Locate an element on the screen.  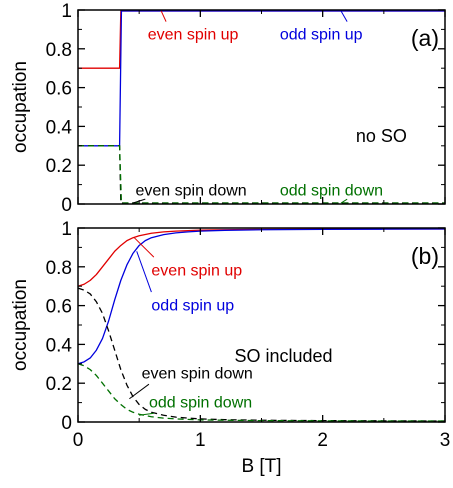
panel-b-ytick-label: 1 is located at coordinates (66, 229).